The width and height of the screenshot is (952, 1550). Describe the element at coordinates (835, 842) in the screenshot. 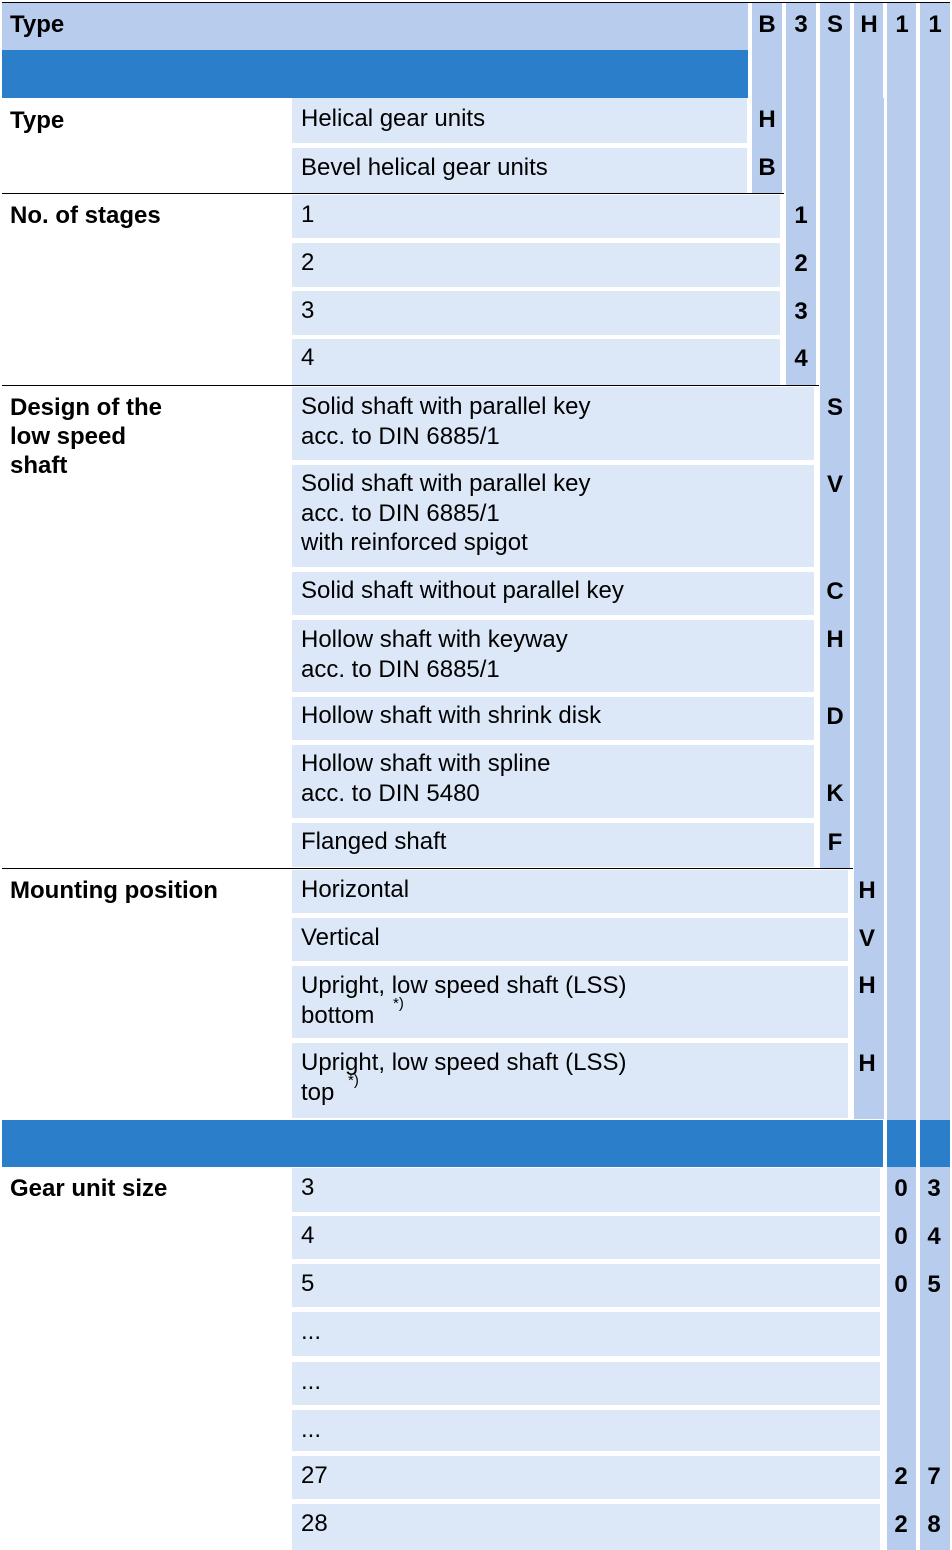

I see `code-shaft-flanged: F` at that location.